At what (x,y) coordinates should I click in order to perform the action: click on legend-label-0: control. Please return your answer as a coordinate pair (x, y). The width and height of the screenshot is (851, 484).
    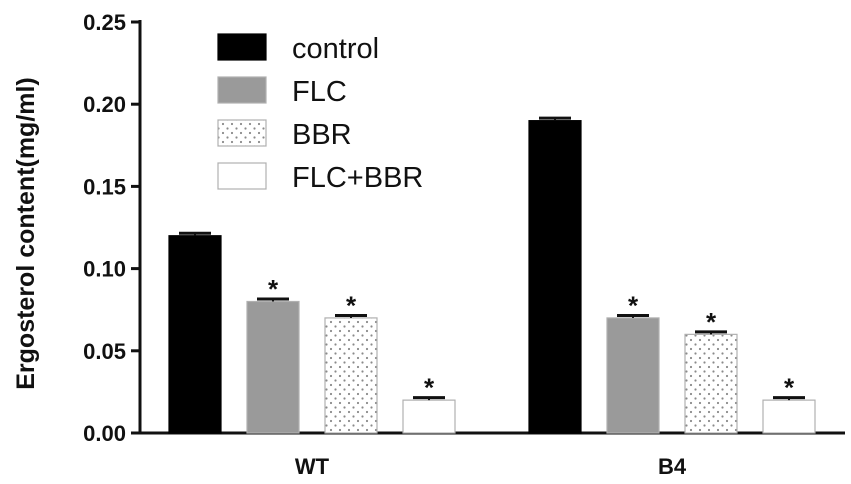
    Looking at the image, I should click on (335, 49).